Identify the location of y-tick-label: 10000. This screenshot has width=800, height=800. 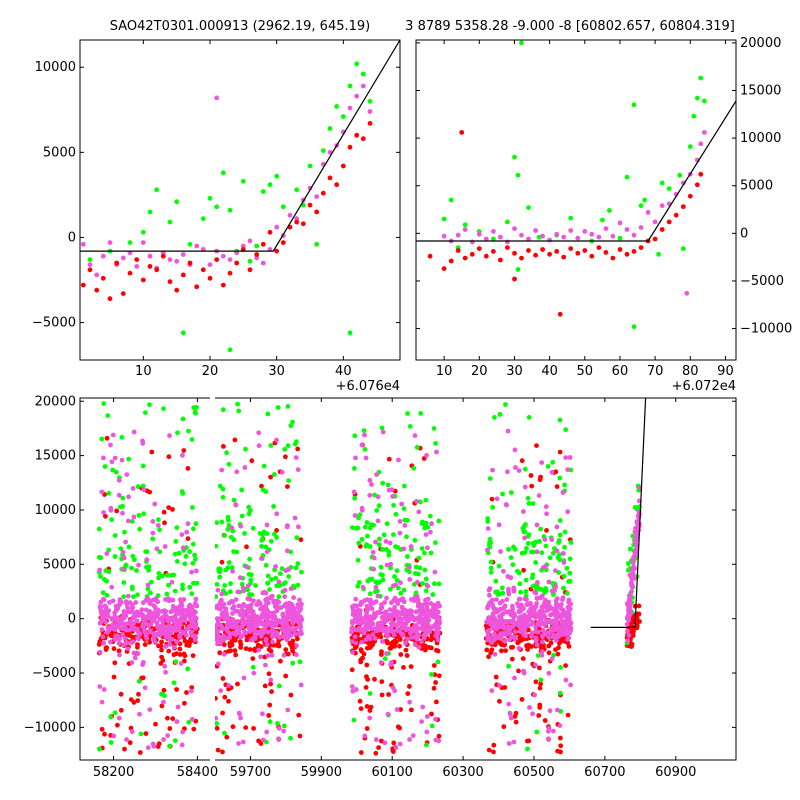
(55, 67).